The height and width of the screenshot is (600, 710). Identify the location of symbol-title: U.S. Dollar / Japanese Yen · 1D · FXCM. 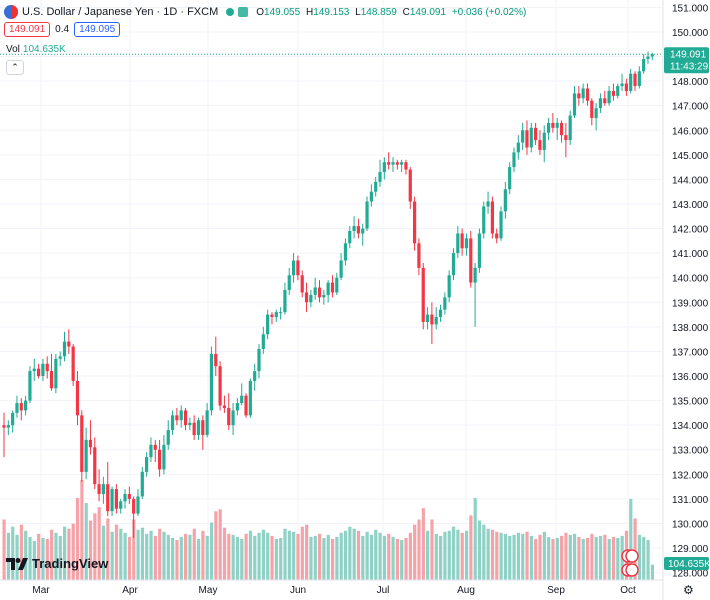
(120, 12).